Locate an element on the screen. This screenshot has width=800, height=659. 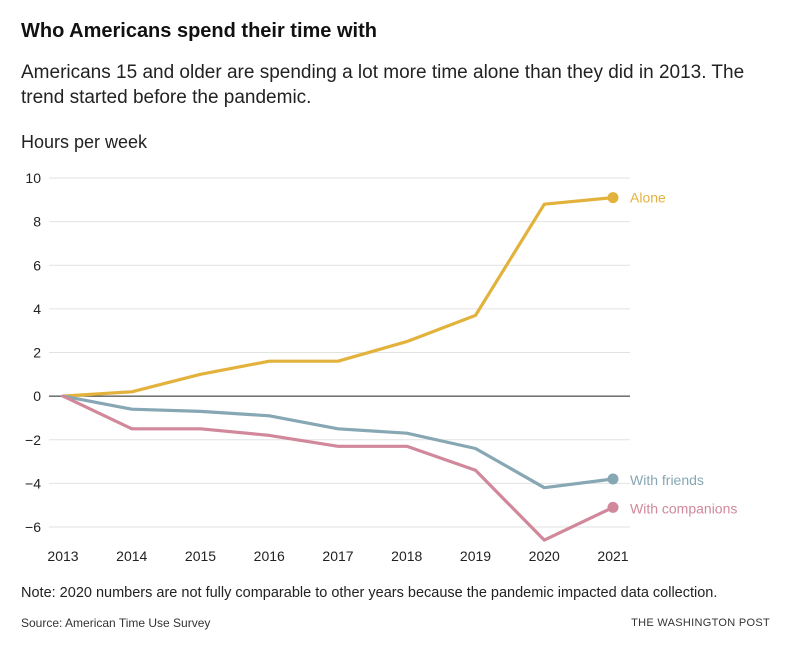
series-endpoint-alone is located at coordinates (613, 198).